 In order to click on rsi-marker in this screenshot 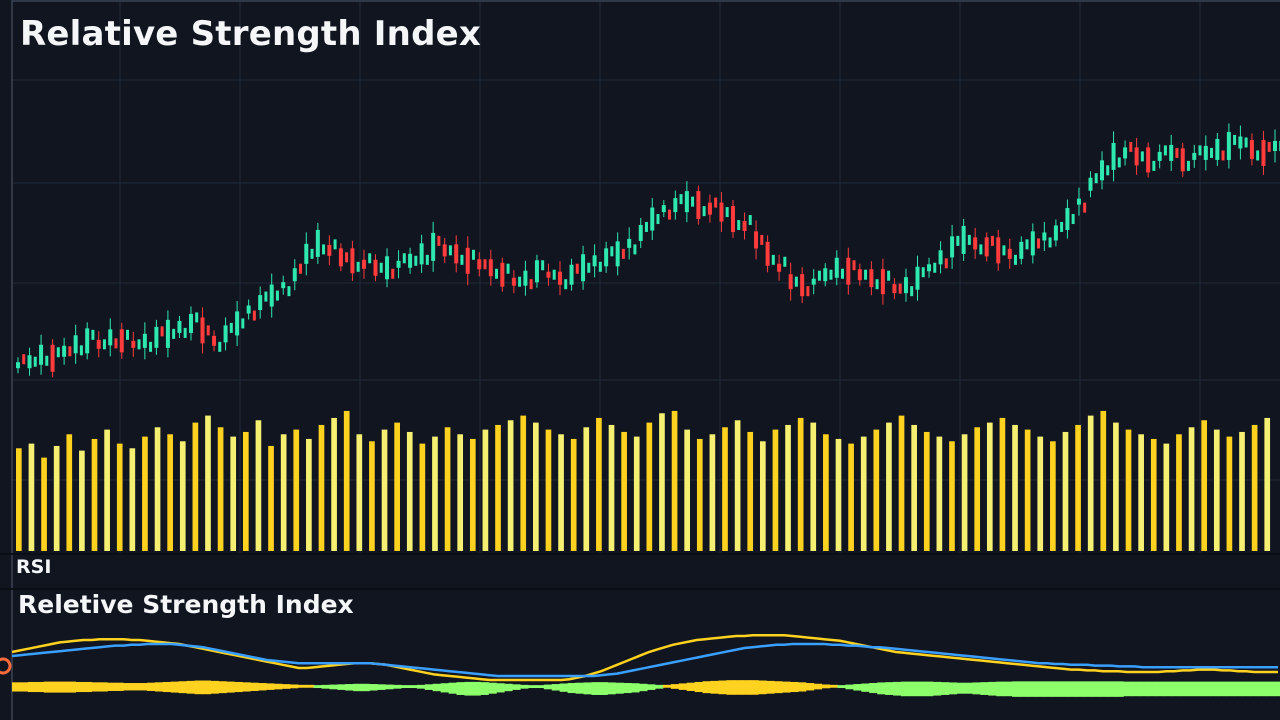, I will do `click(6, 666)`.